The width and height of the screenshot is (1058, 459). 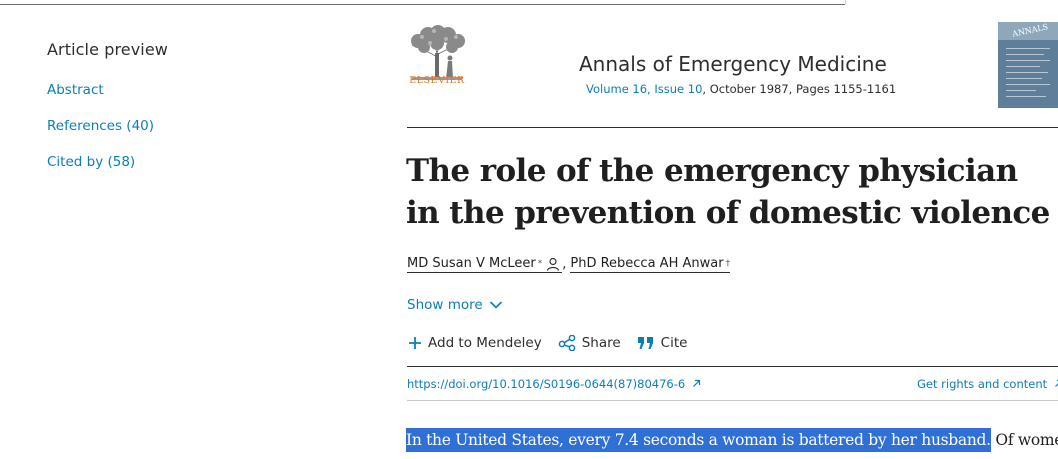 I want to click on abstract-continuation: Of women, so click(x=1026, y=440).